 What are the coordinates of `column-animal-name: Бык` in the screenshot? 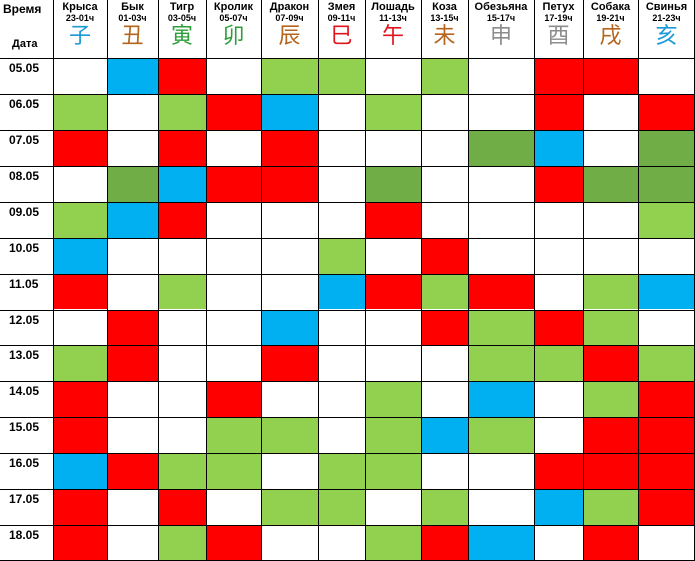 It's located at (132, 7).